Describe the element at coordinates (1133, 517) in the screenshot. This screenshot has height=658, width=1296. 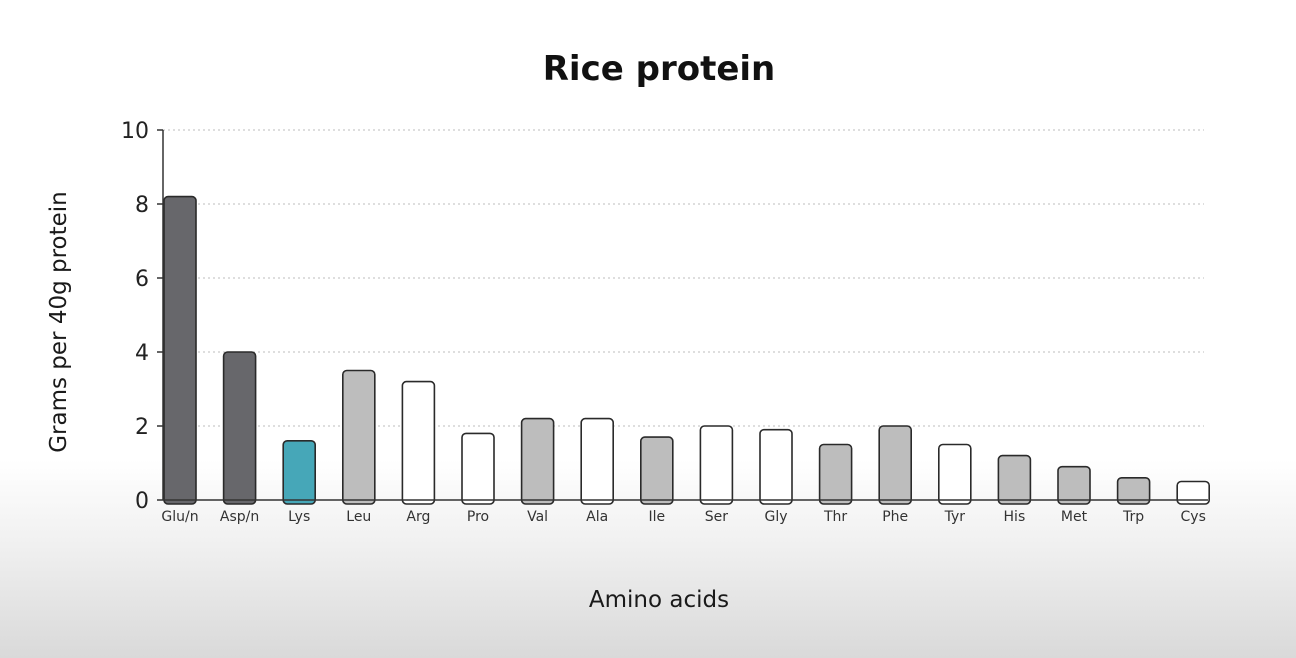
I see `x-tick-label: Trp` at that location.